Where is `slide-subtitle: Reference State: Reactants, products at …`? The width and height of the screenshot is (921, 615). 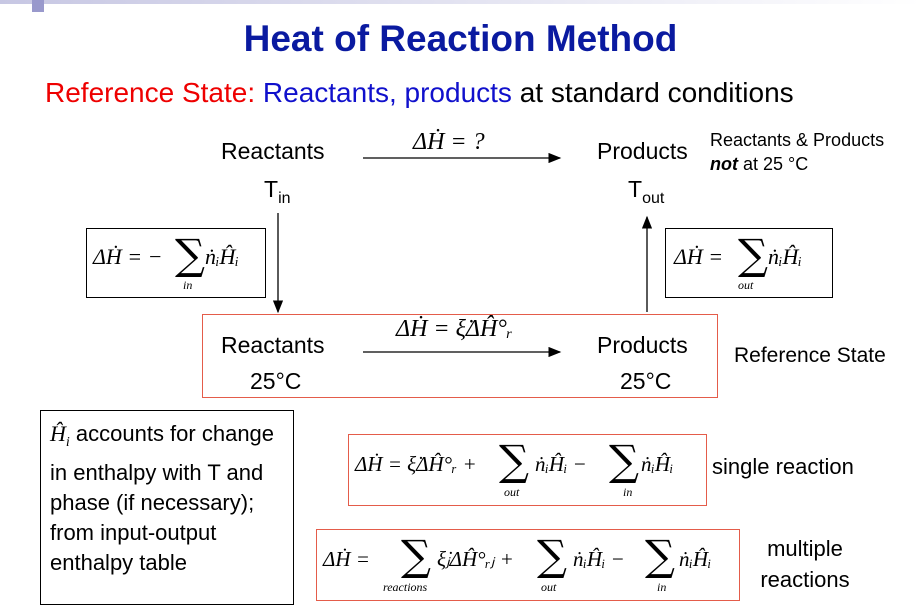 slide-subtitle: Reference State: Reactants, products at … is located at coordinates (419, 93).